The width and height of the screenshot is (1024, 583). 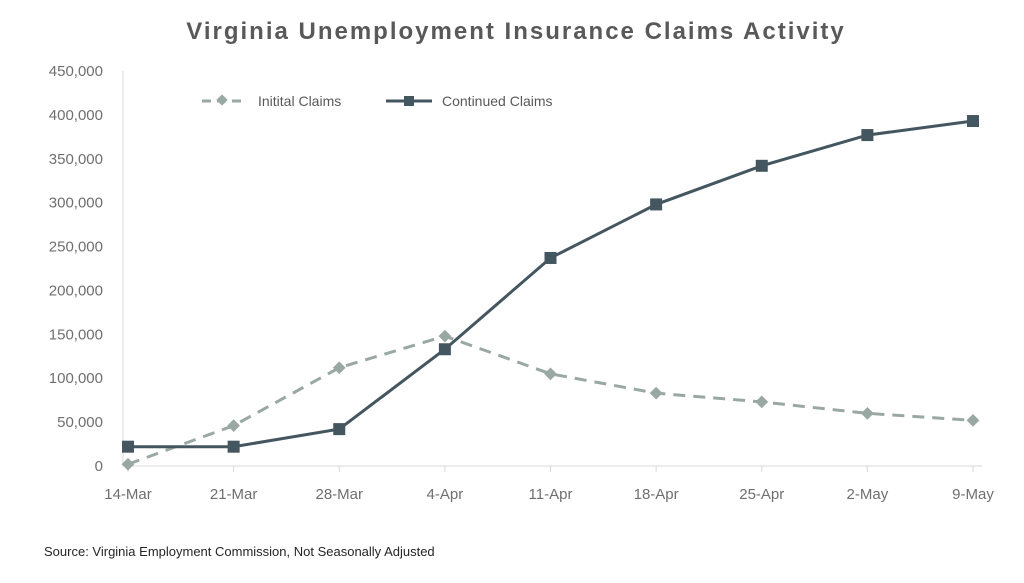 I want to click on x-tick-label: 28-Mar, so click(x=339, y=494).